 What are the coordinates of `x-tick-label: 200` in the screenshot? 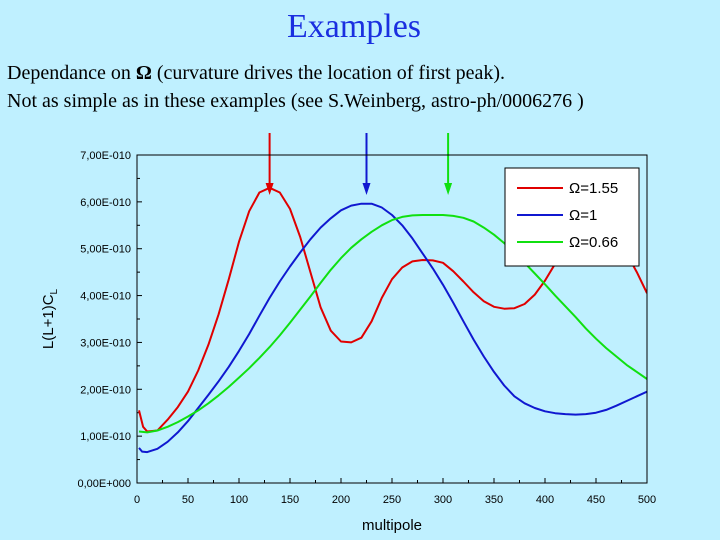 It's located at (341, 500).